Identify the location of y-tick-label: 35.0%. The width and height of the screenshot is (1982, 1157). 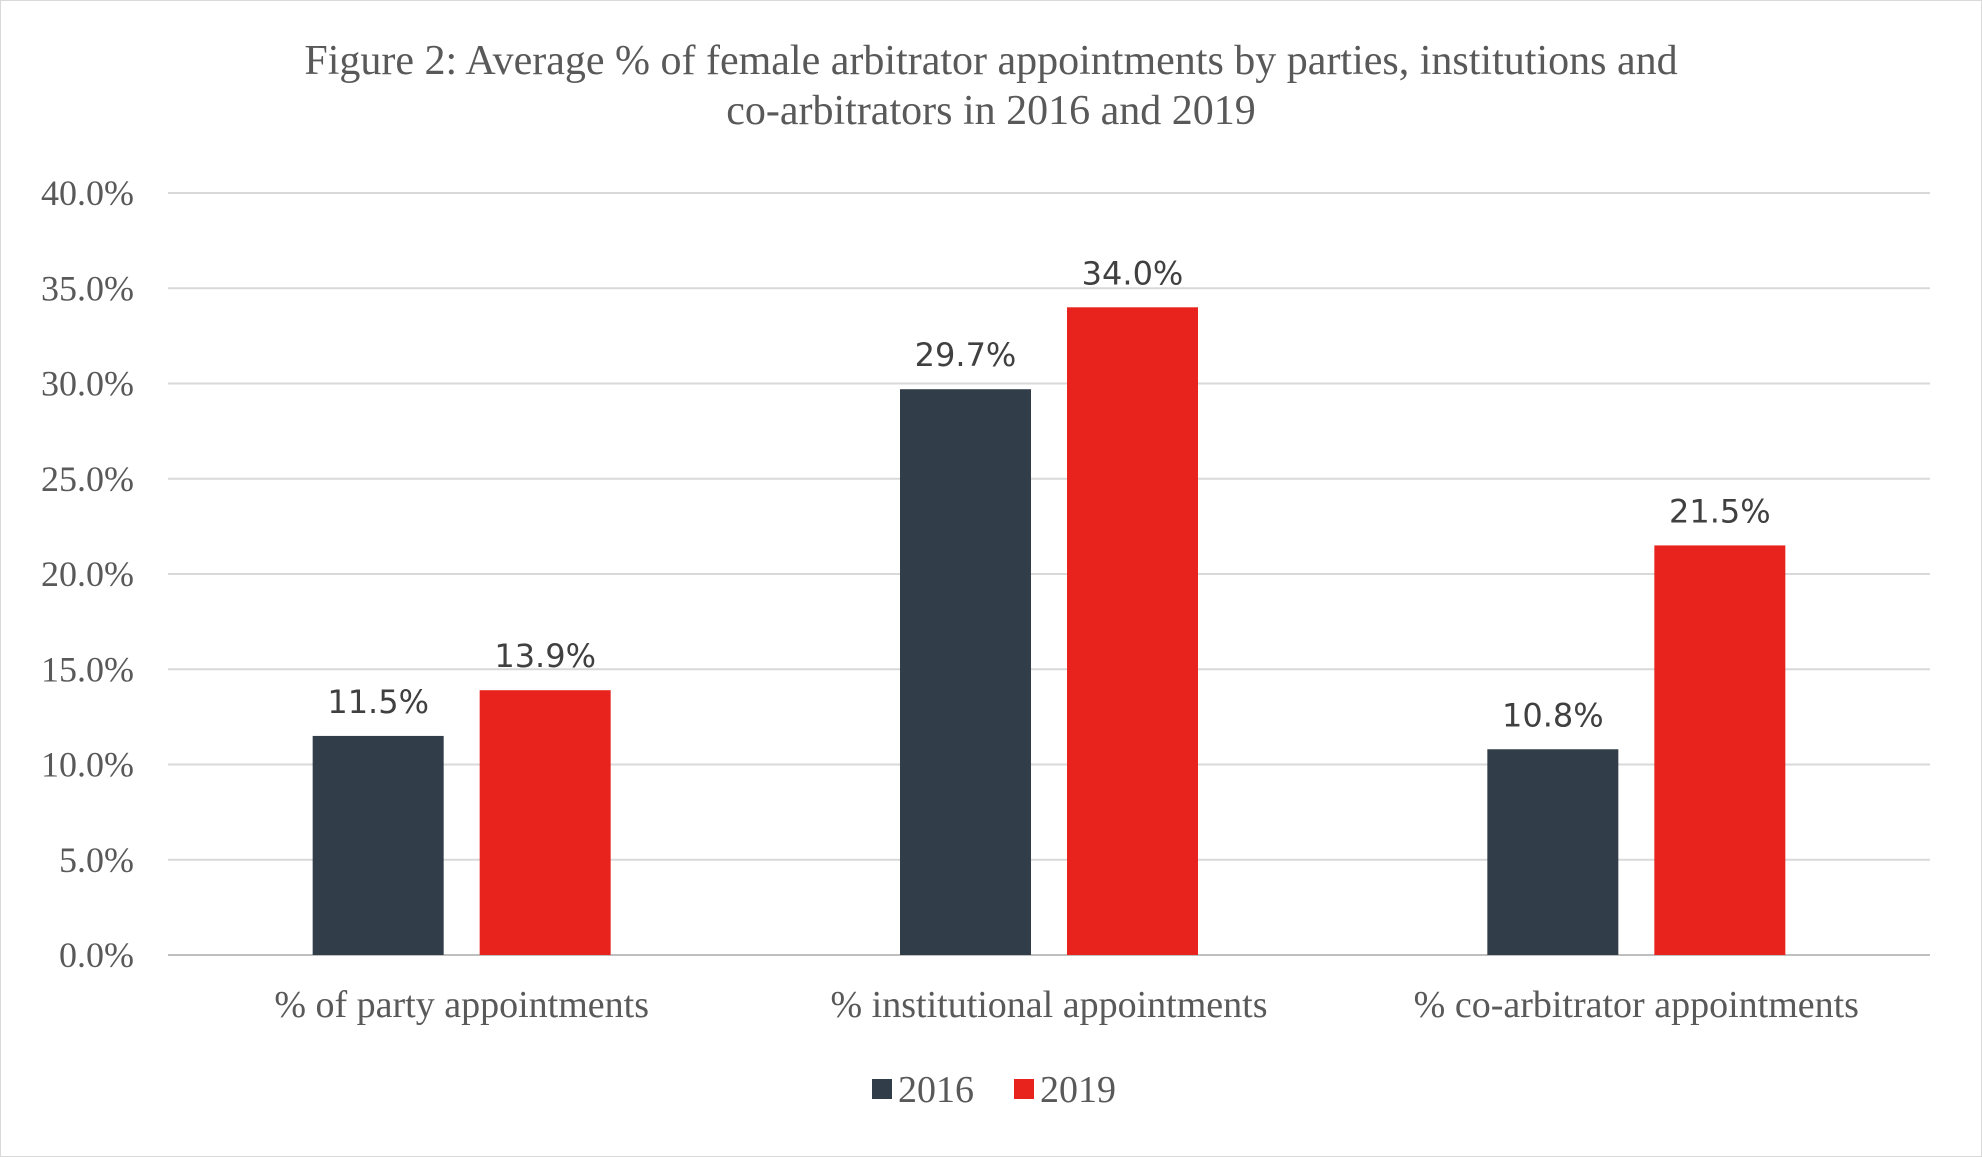
(87, 288).